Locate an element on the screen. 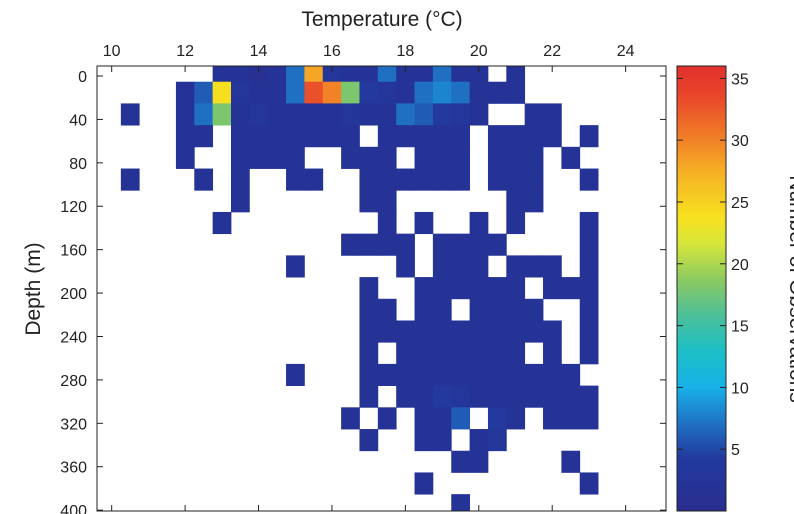  y-axis-label: Depth (m) is located at coordinates (33, 288).